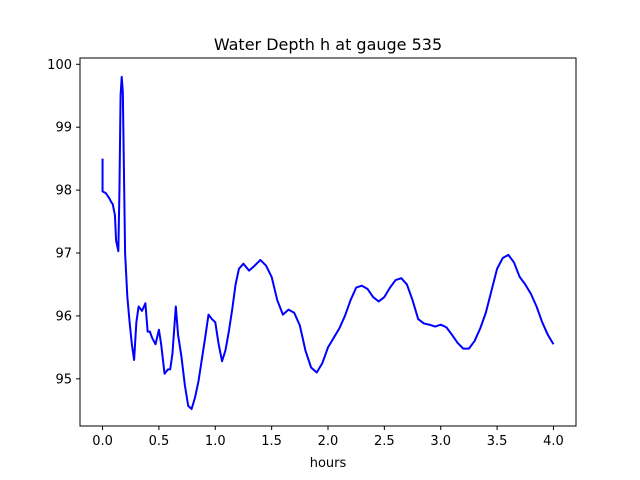 This screenshot has height=480, width=640. Describe the element at coordinates (159, 441) in the screenshot. I see `x-tick-label: 0.5` at that location.